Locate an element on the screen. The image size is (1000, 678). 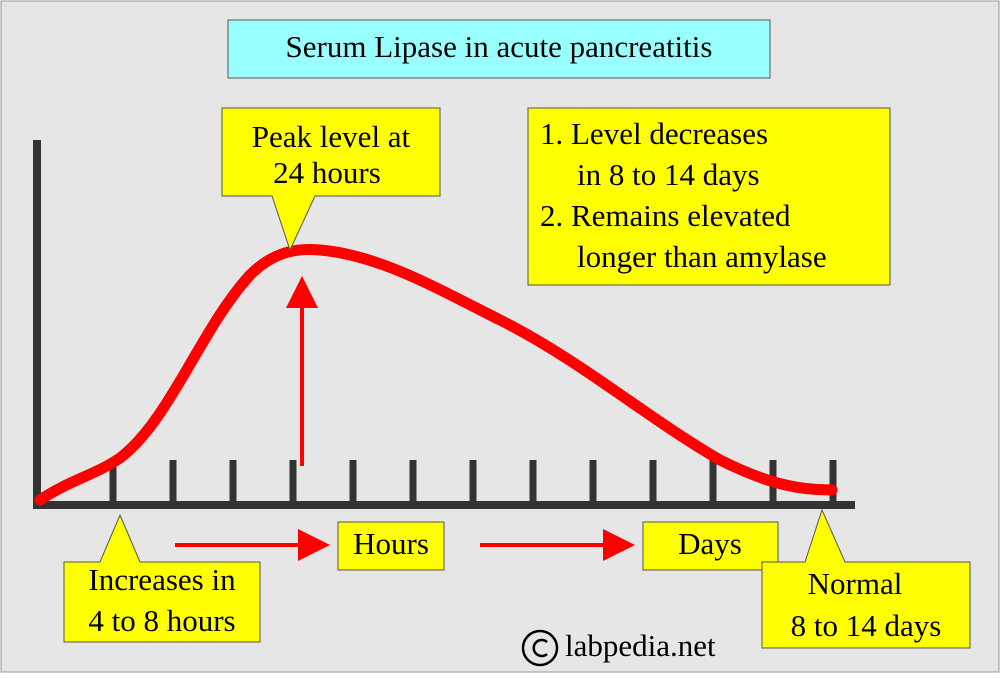
note-line: 1. Level decreases is located at coordinates (654, 133).